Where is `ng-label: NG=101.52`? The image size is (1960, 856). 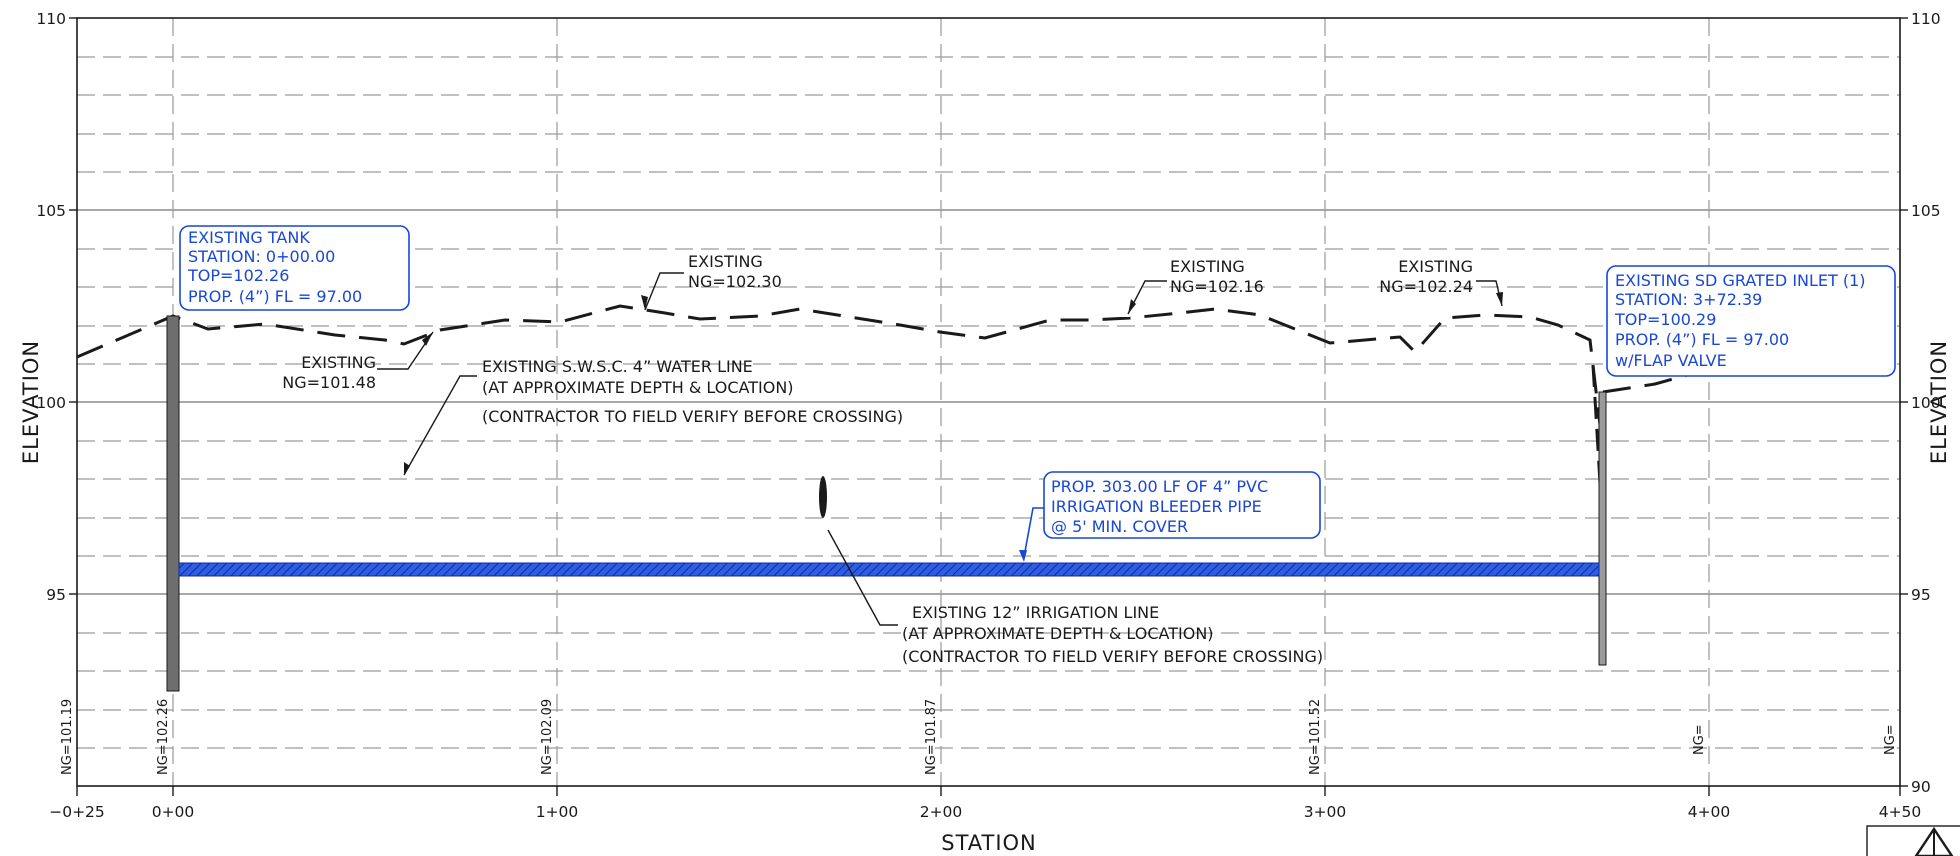 ng-label: NG=101.52 is located at coordinates (1315, 737).